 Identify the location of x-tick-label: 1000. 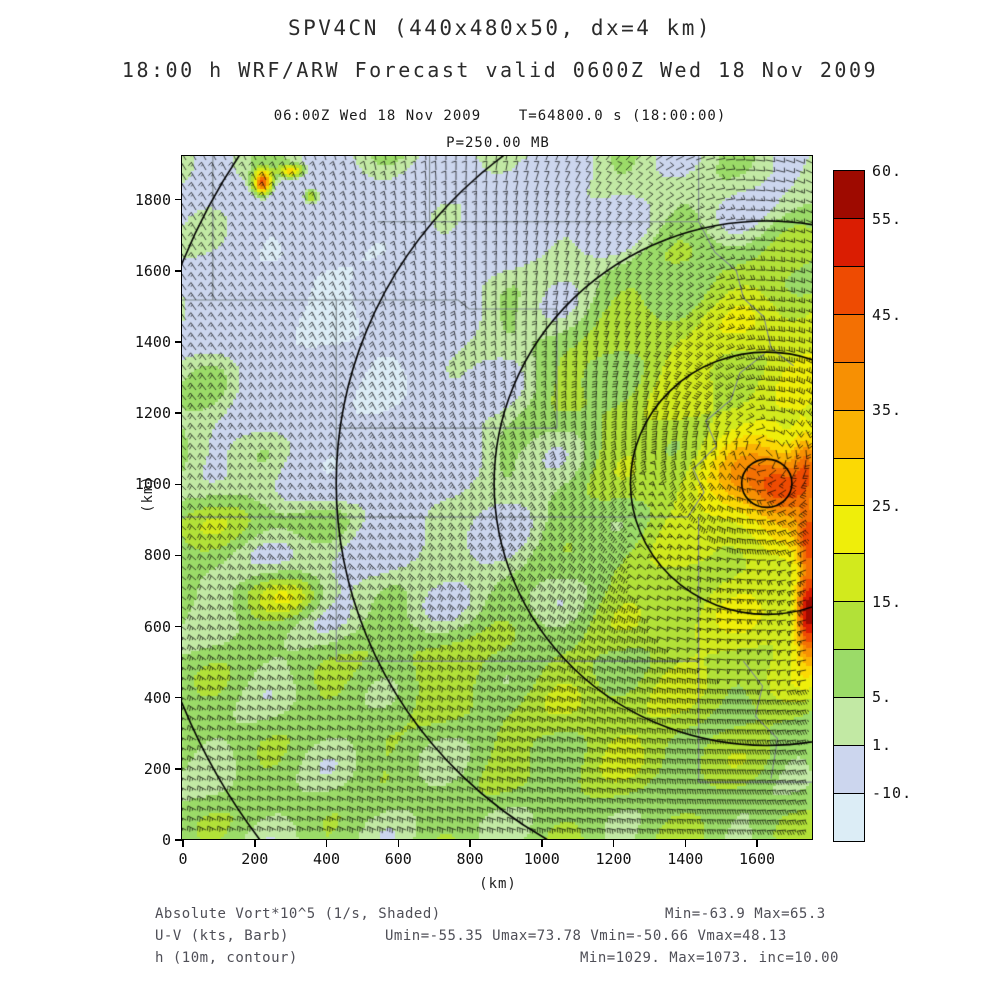
(541, 859).